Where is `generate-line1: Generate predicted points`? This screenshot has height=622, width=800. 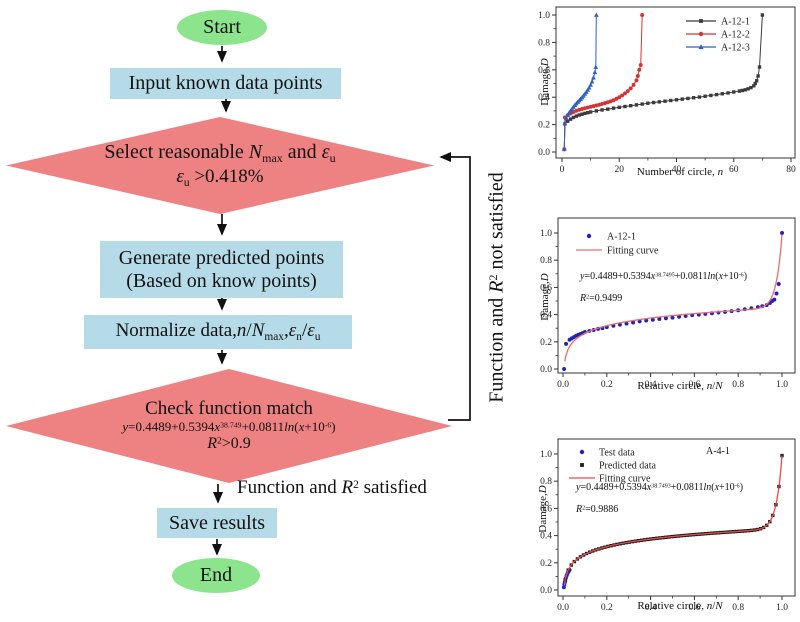
generate-line1: Generate predicted points is located at coordinates (221, 257).